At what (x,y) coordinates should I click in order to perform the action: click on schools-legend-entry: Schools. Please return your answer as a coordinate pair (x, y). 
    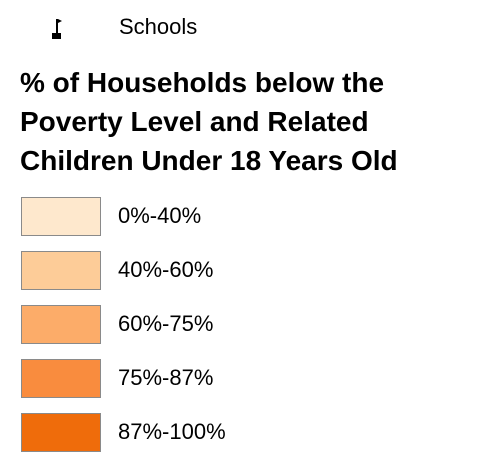
    Looking at the image, I should click on (123, 27).